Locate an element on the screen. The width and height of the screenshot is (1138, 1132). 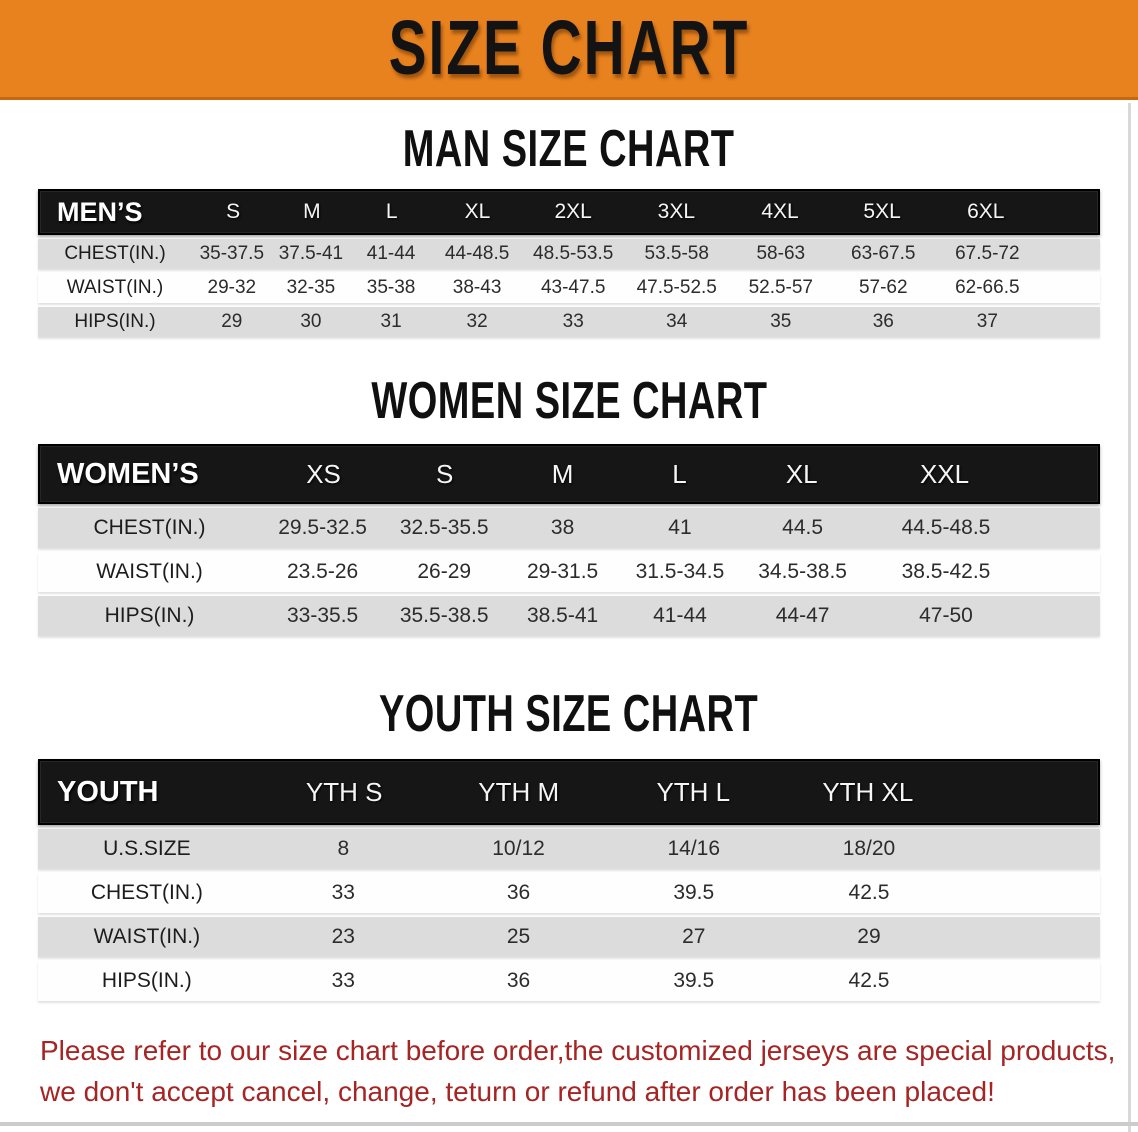
value-cell: 32.5-35.5 is located at coordinates (444, 527).